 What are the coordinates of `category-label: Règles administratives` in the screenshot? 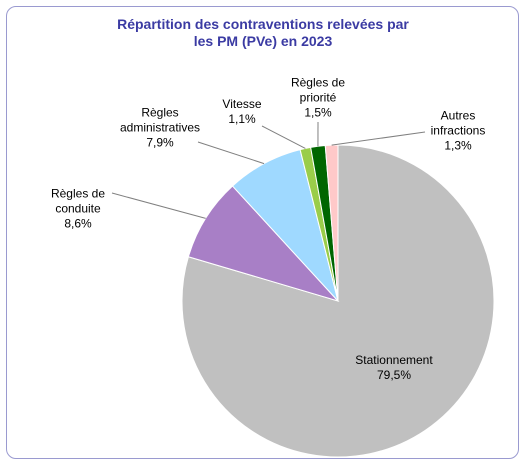 It's located at (160, 120).